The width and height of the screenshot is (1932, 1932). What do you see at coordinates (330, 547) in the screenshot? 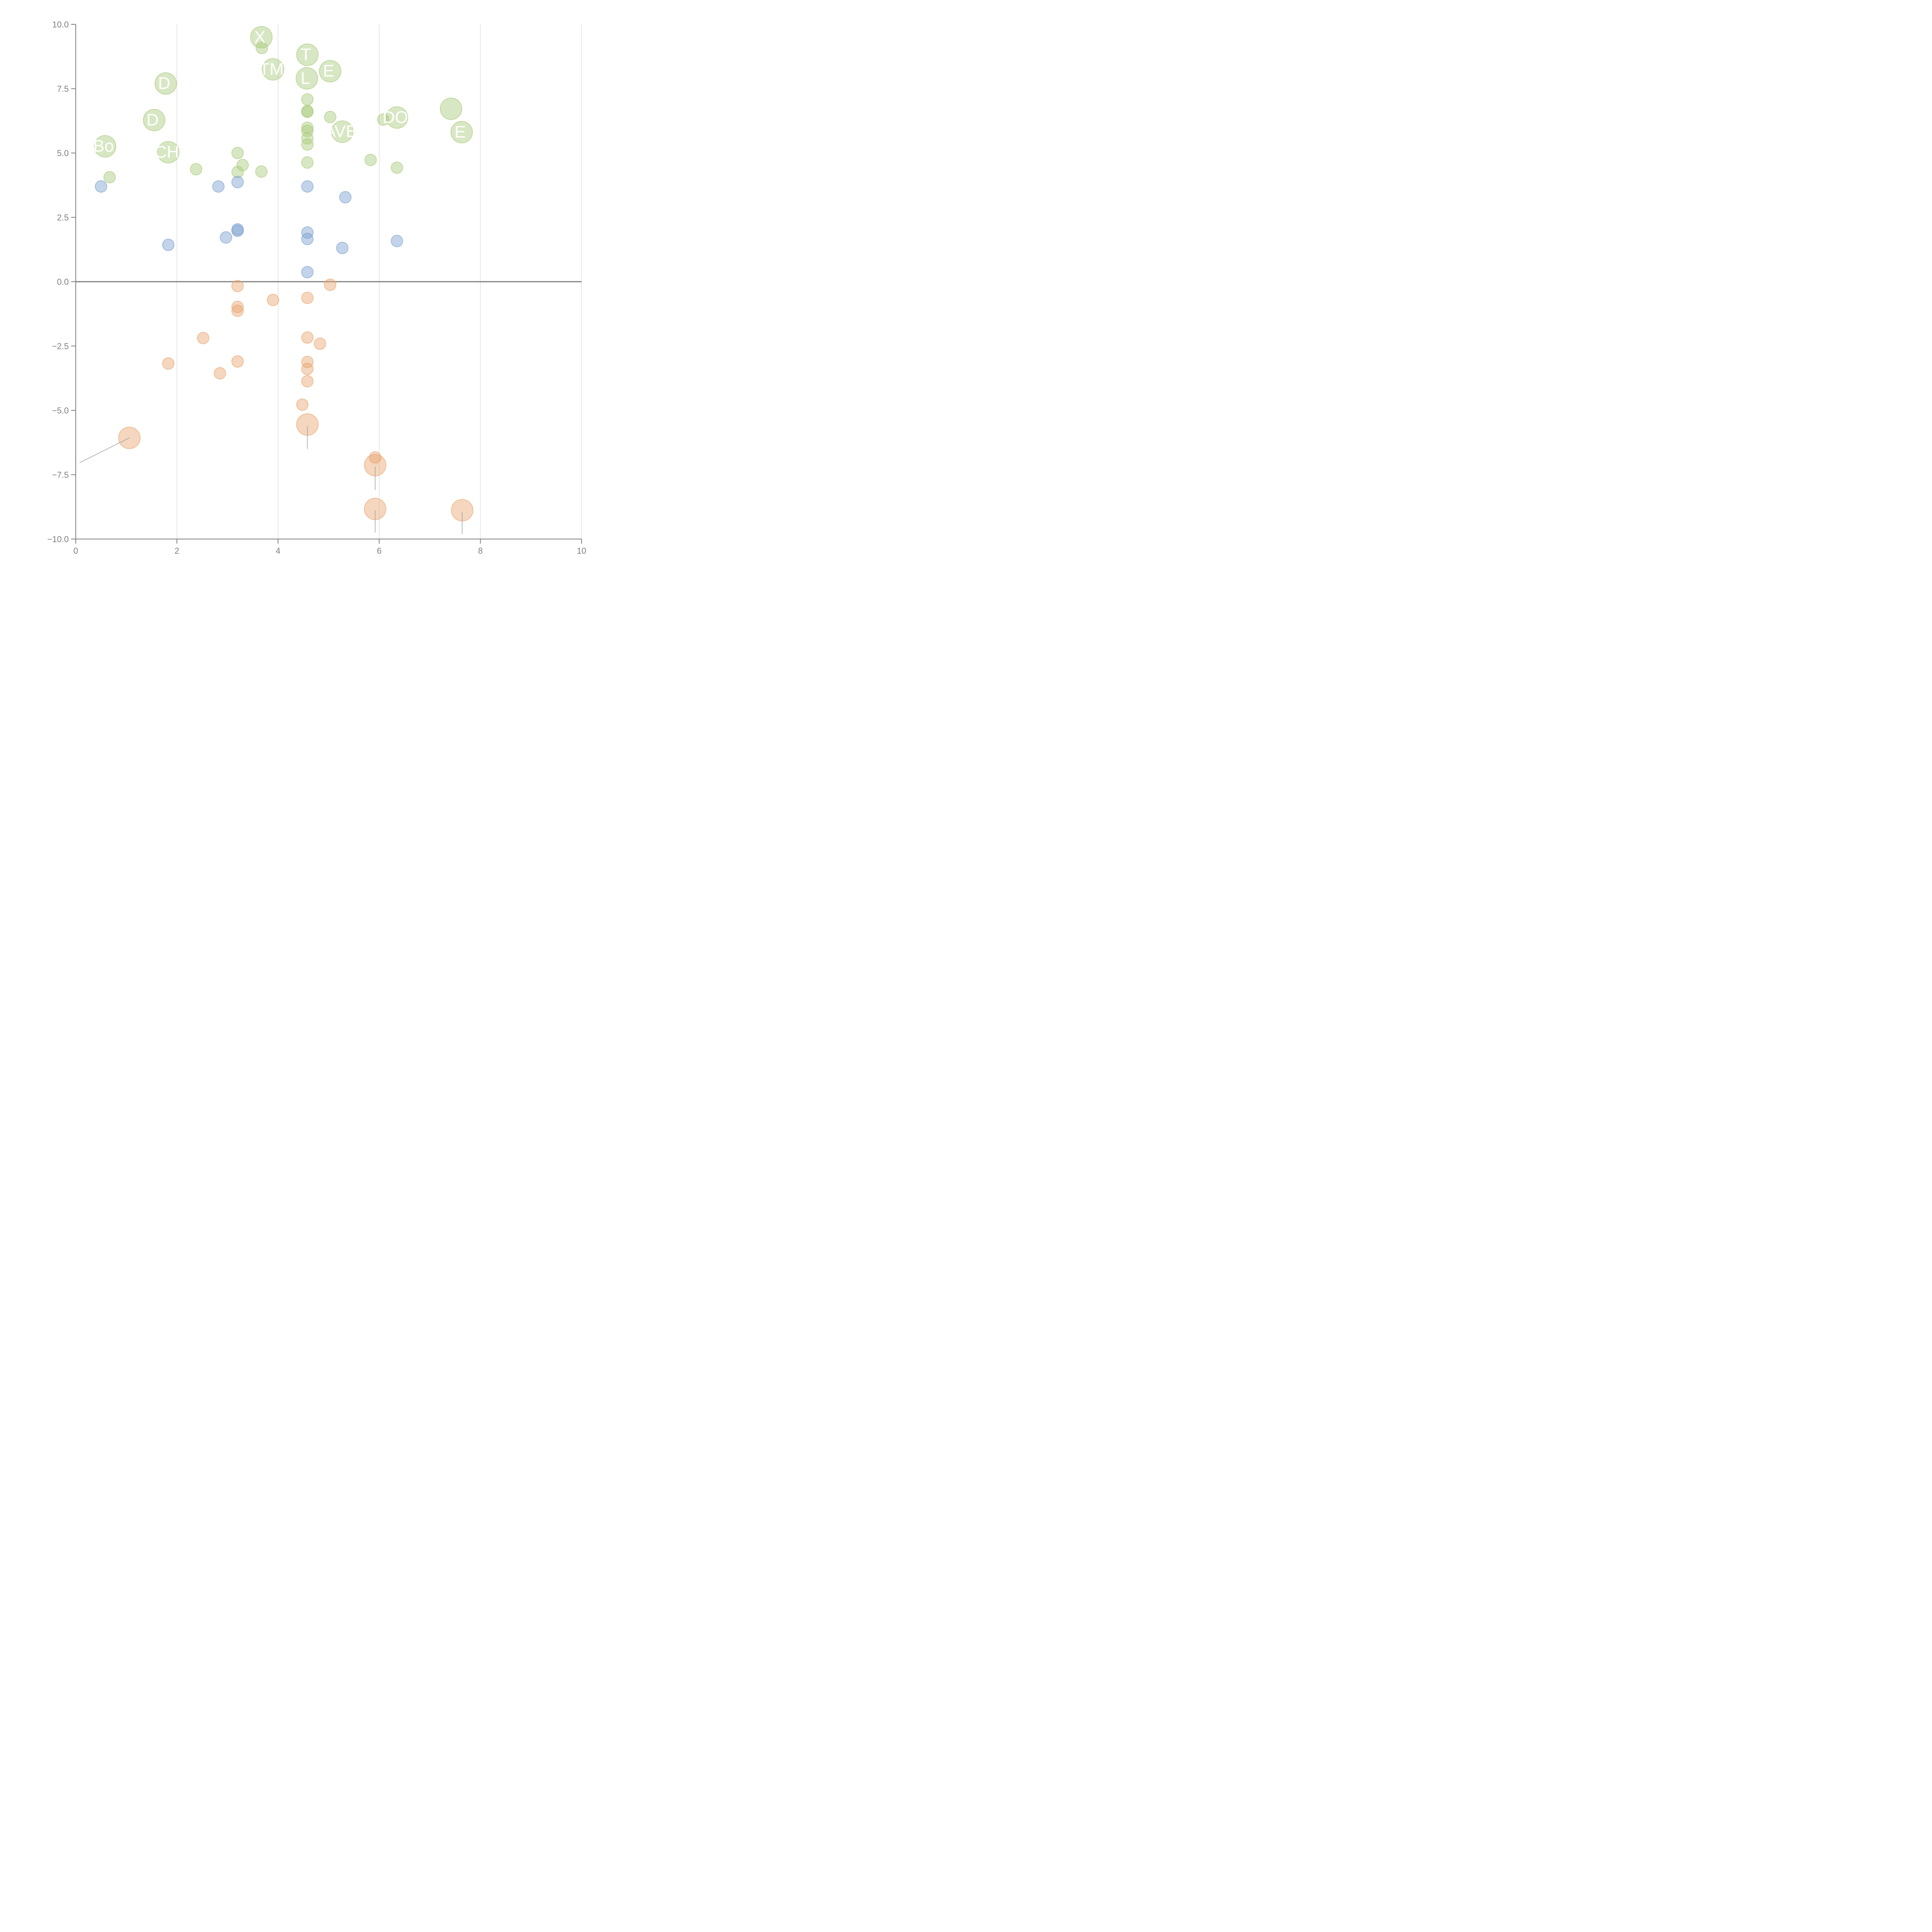
I see `x-axis-ticks: 0 2 4 6 8 10` at bounding box center [330, 547].